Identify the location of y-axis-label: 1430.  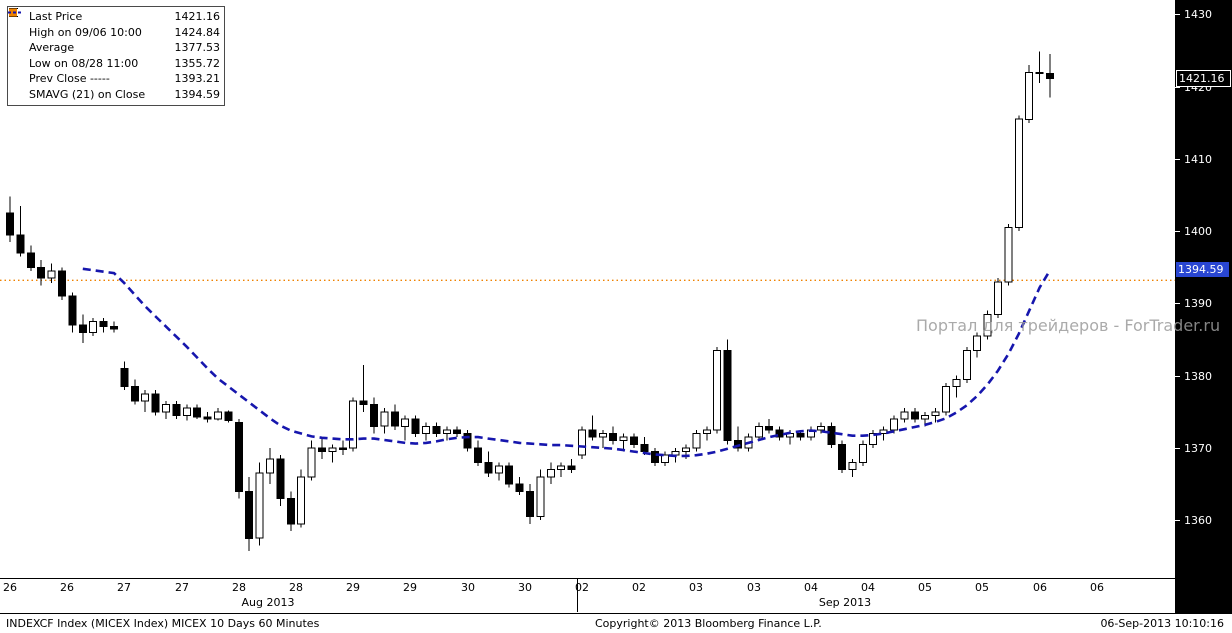
(1203, 14).